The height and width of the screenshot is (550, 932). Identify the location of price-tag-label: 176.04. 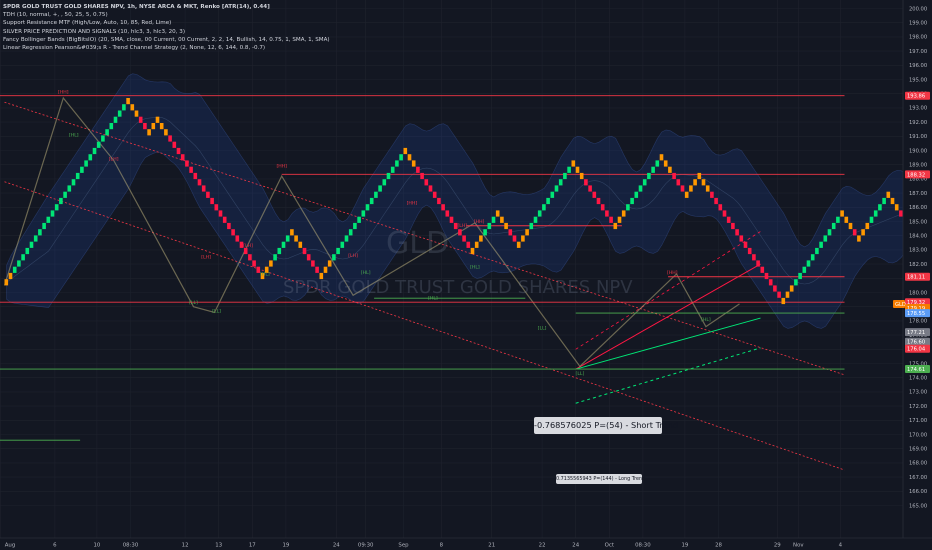
(916, 350).